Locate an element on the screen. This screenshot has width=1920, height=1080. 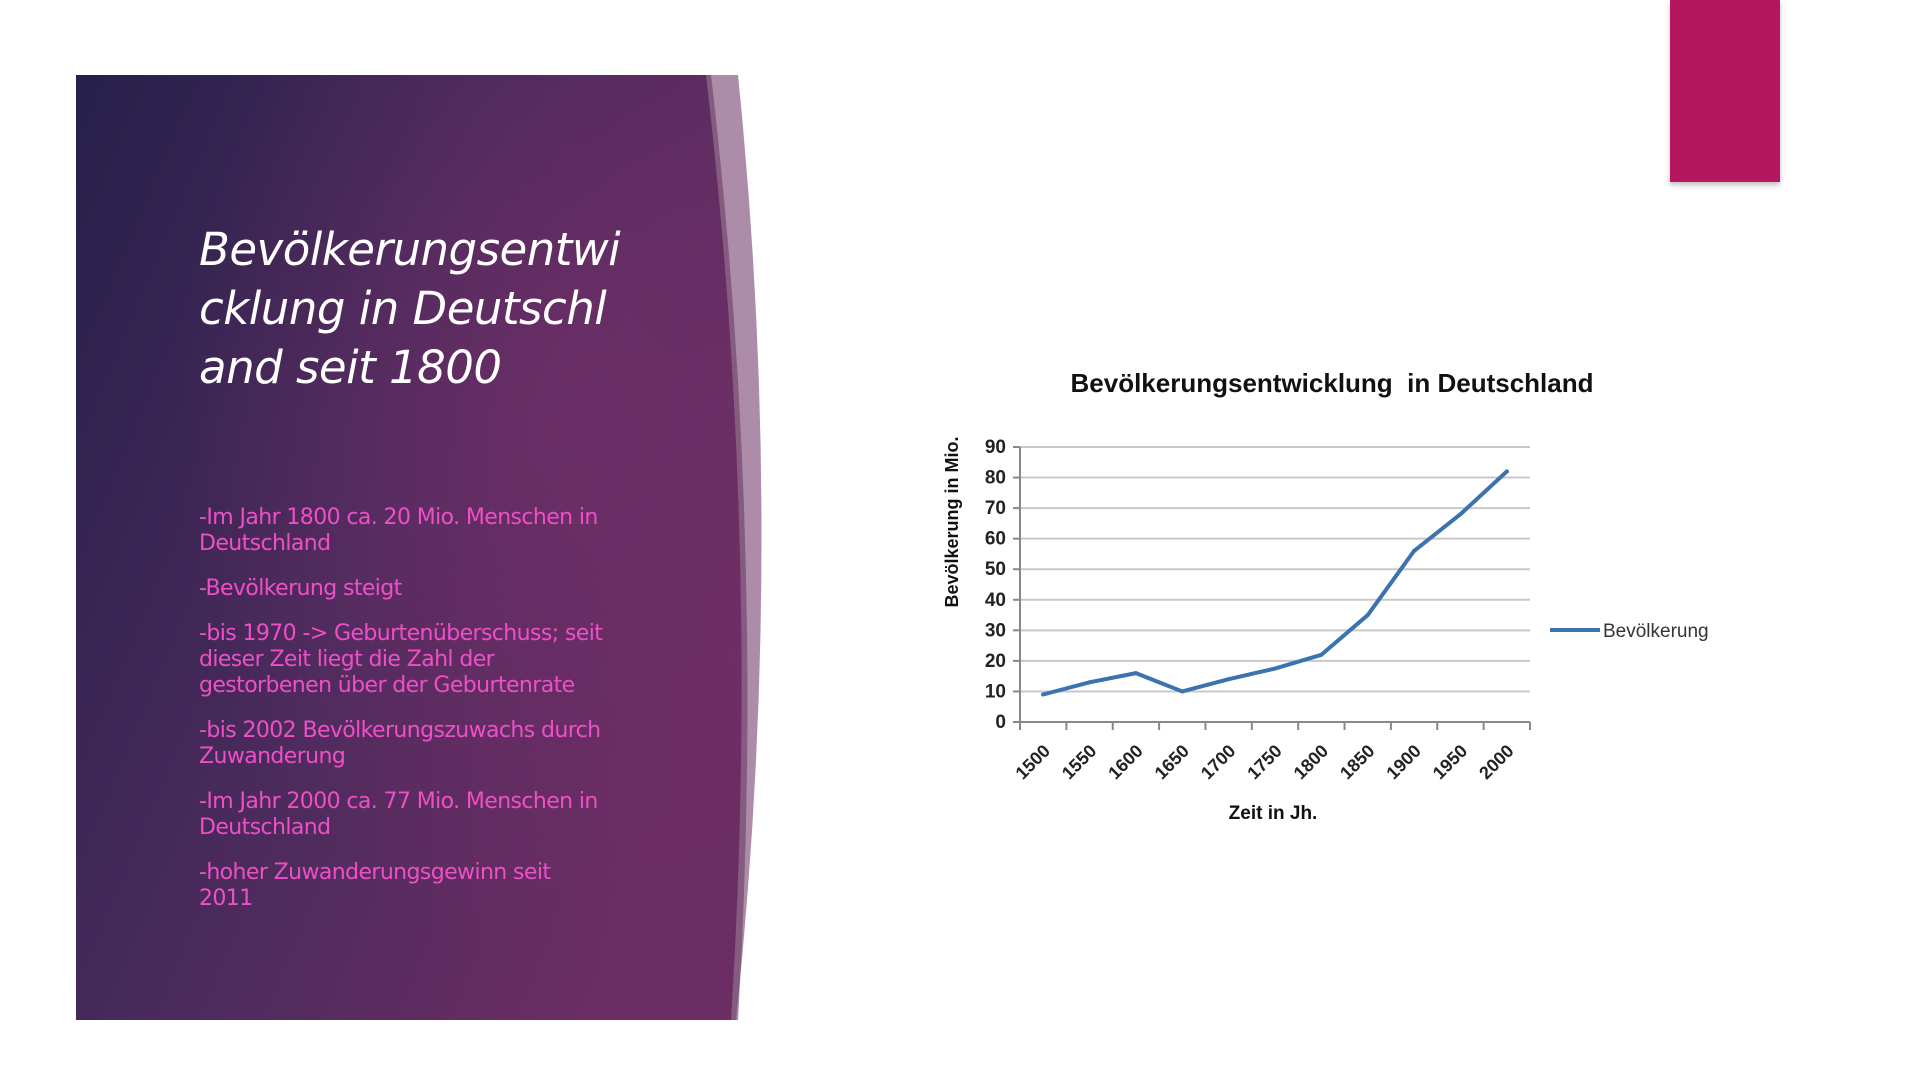
chart-legend: Bevölkerung is located at coordinates (1629, 631).